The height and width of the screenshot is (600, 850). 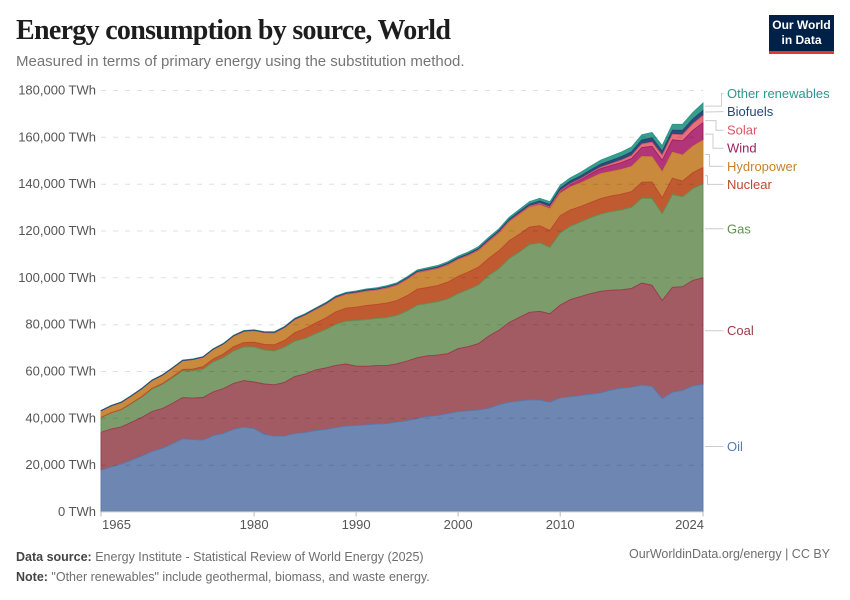 What do you see at coordinates (57, 230) in the screenshot?
I see `svg-text: 120,000 TWh` at bounding box center [57, 230].